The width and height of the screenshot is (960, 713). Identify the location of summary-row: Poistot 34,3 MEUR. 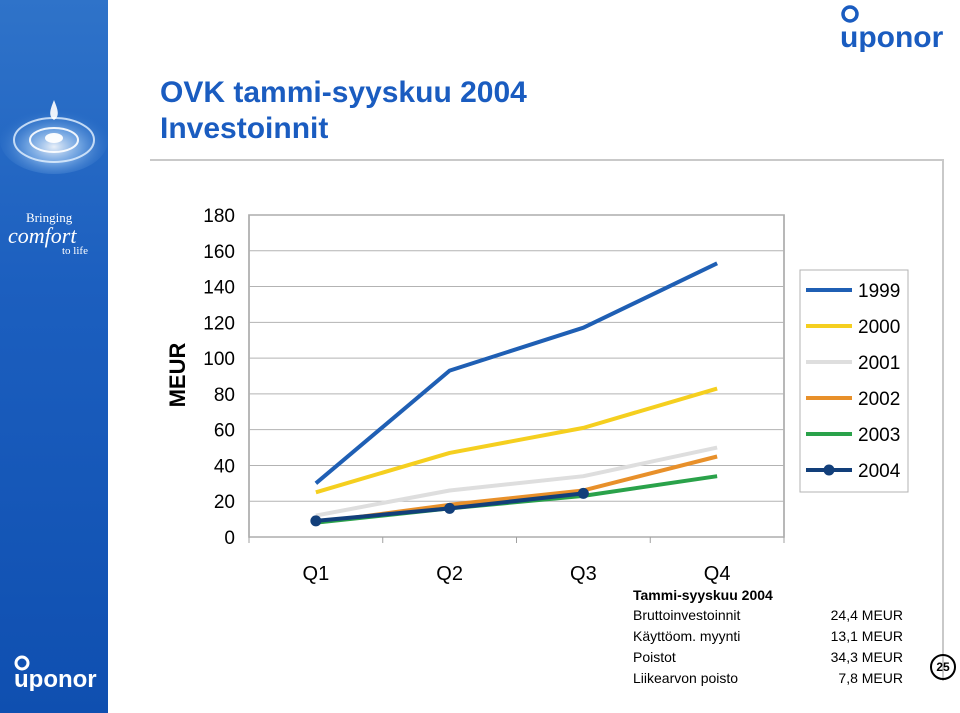
(768, 657).